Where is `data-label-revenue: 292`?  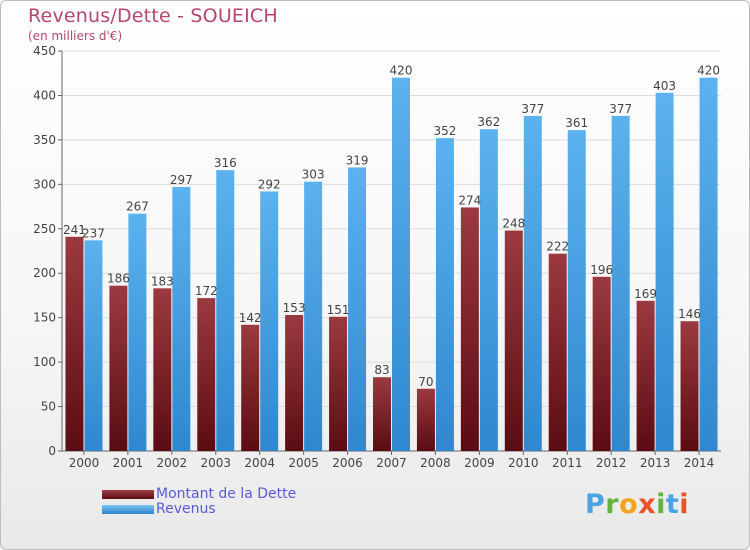 data-label-revenue: 292 is located at coordinates (269, 184).